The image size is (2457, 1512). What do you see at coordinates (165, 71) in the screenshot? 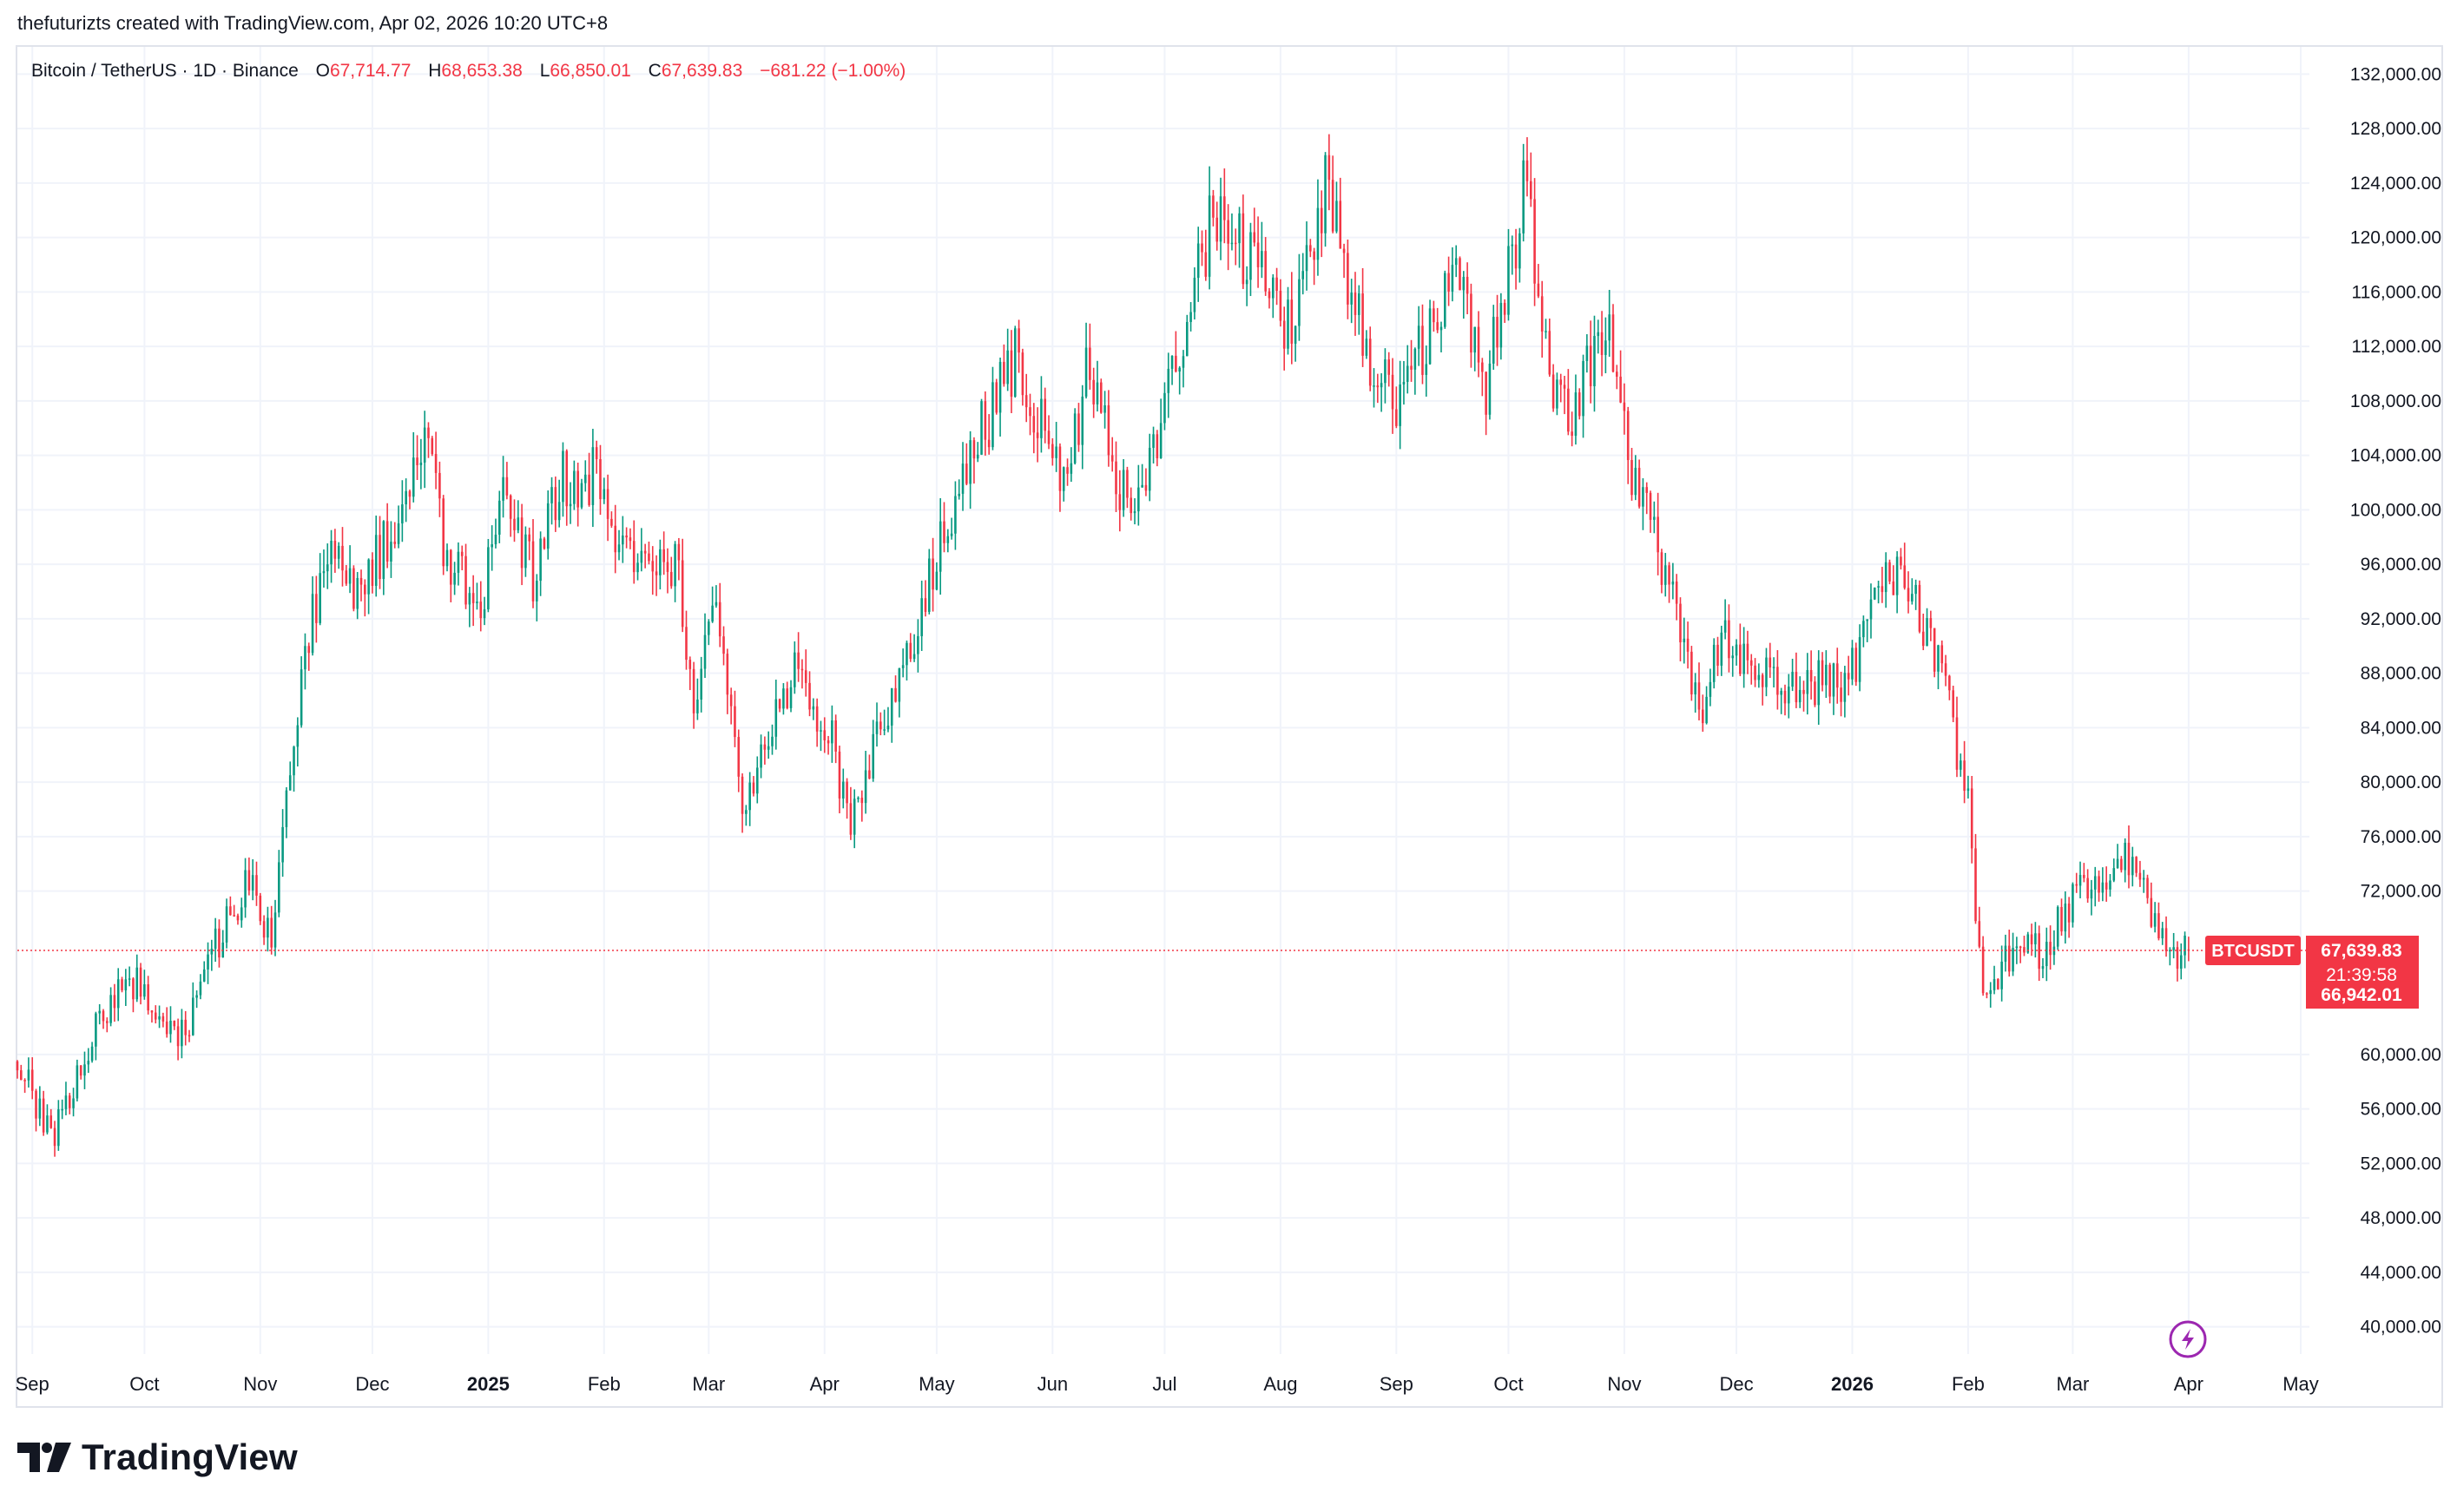
I see `symbol-title: Bitcoin / TetherUS · 1D · Binance` at bounding box center [165, 71].